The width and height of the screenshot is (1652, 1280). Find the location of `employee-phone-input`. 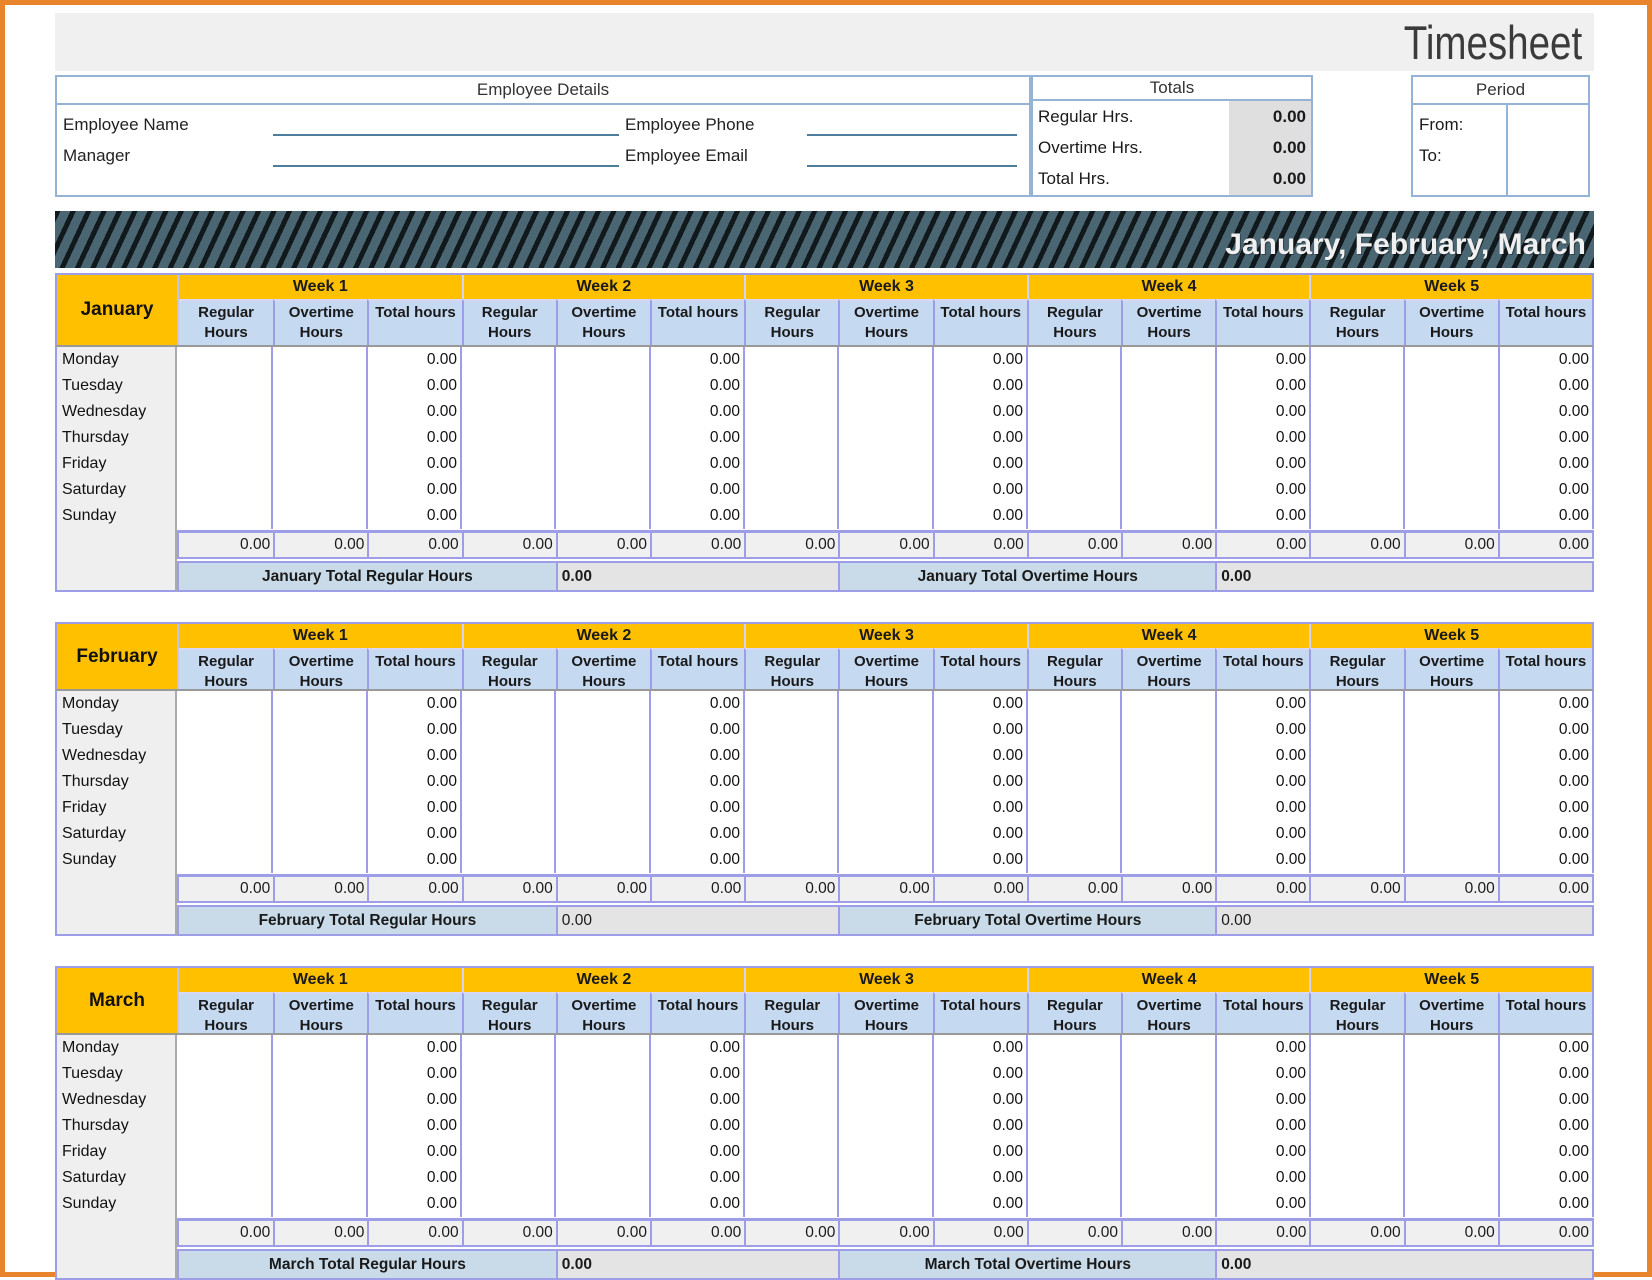

employee-phone-input is located at coordinates (912, 123).